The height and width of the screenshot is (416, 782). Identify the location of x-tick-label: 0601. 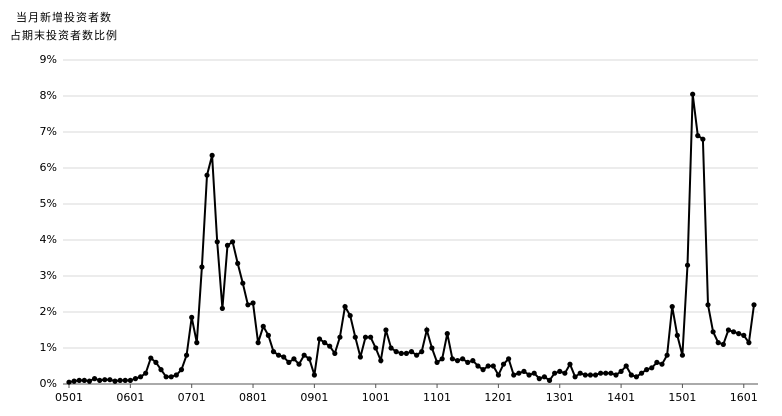
(130, 397).